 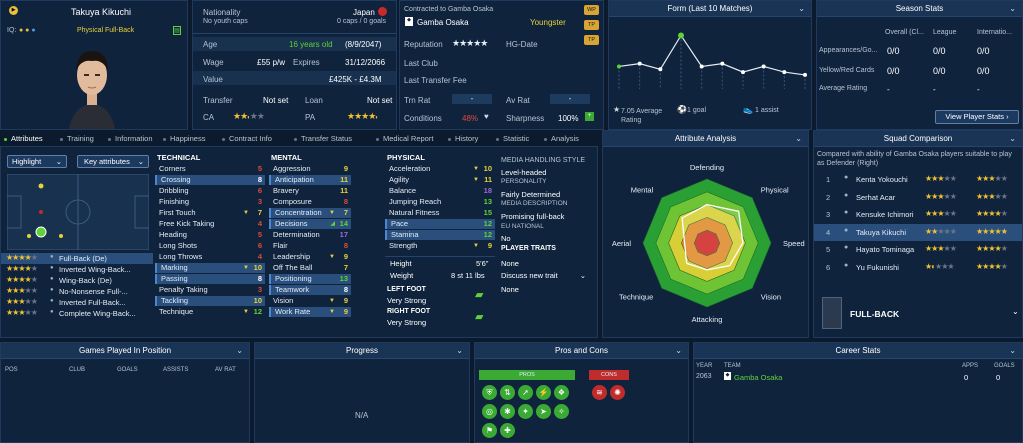 What do you see at coordinates (210, 268) in the screenshot?
I see `attribute-row: Marking ▼ 10` at bounding box center [210, 268].